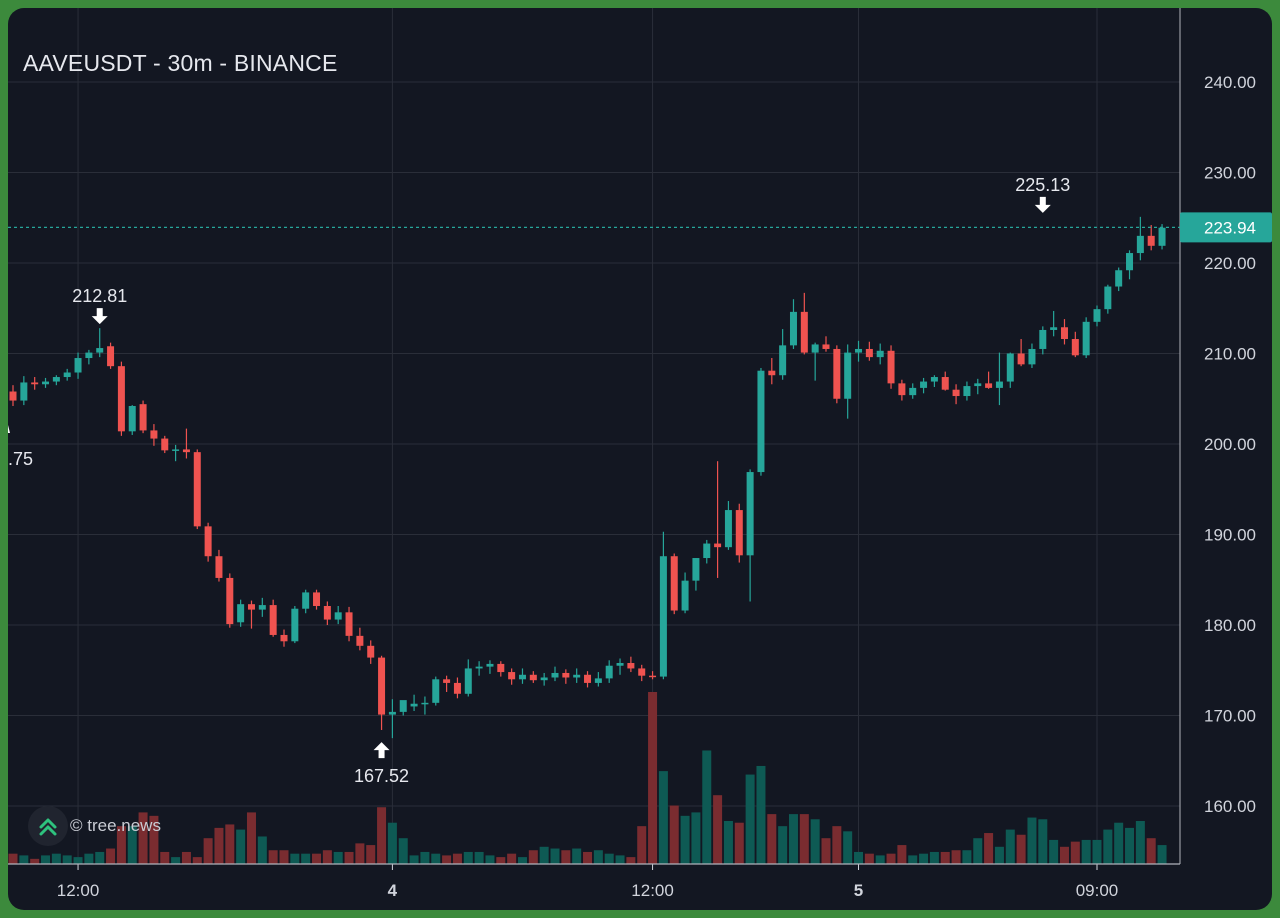 The height and width of the screenshot is (918, 1280). I want to click on y-tick-label: 210.00, so click(1230, 354).